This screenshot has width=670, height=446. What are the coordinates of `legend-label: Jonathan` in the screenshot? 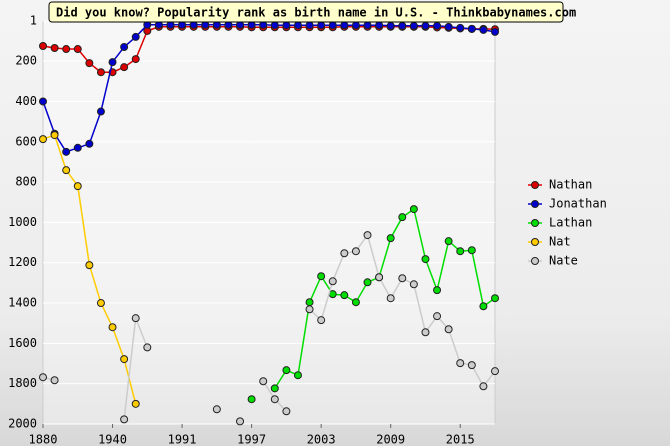 It's located at (578, 204).